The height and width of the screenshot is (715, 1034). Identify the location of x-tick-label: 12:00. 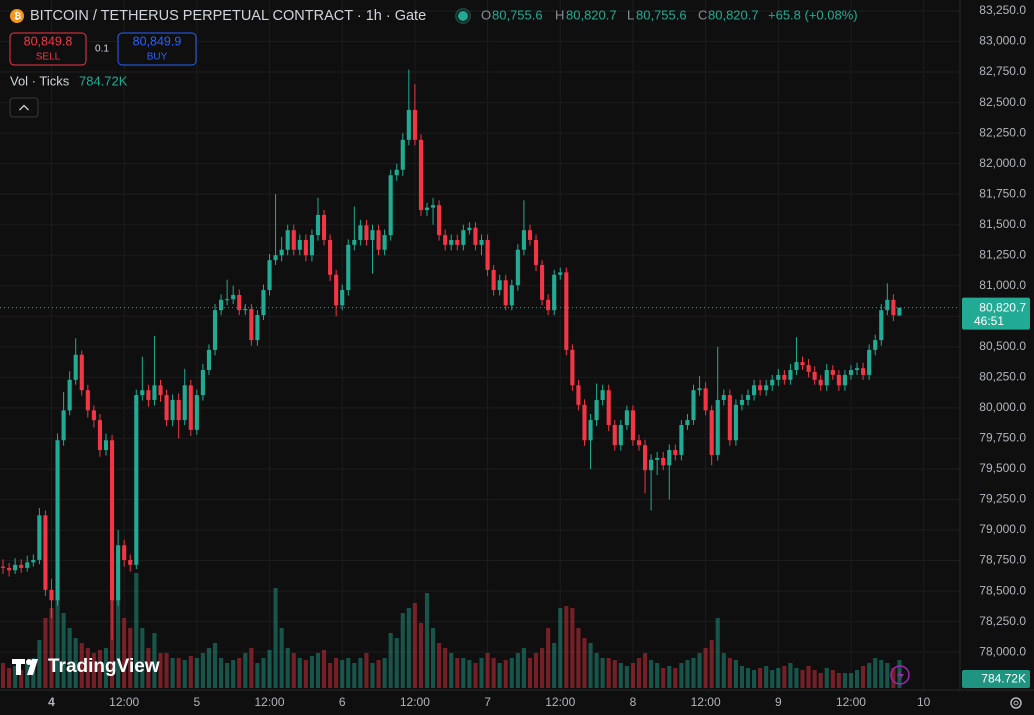
(270, 702).